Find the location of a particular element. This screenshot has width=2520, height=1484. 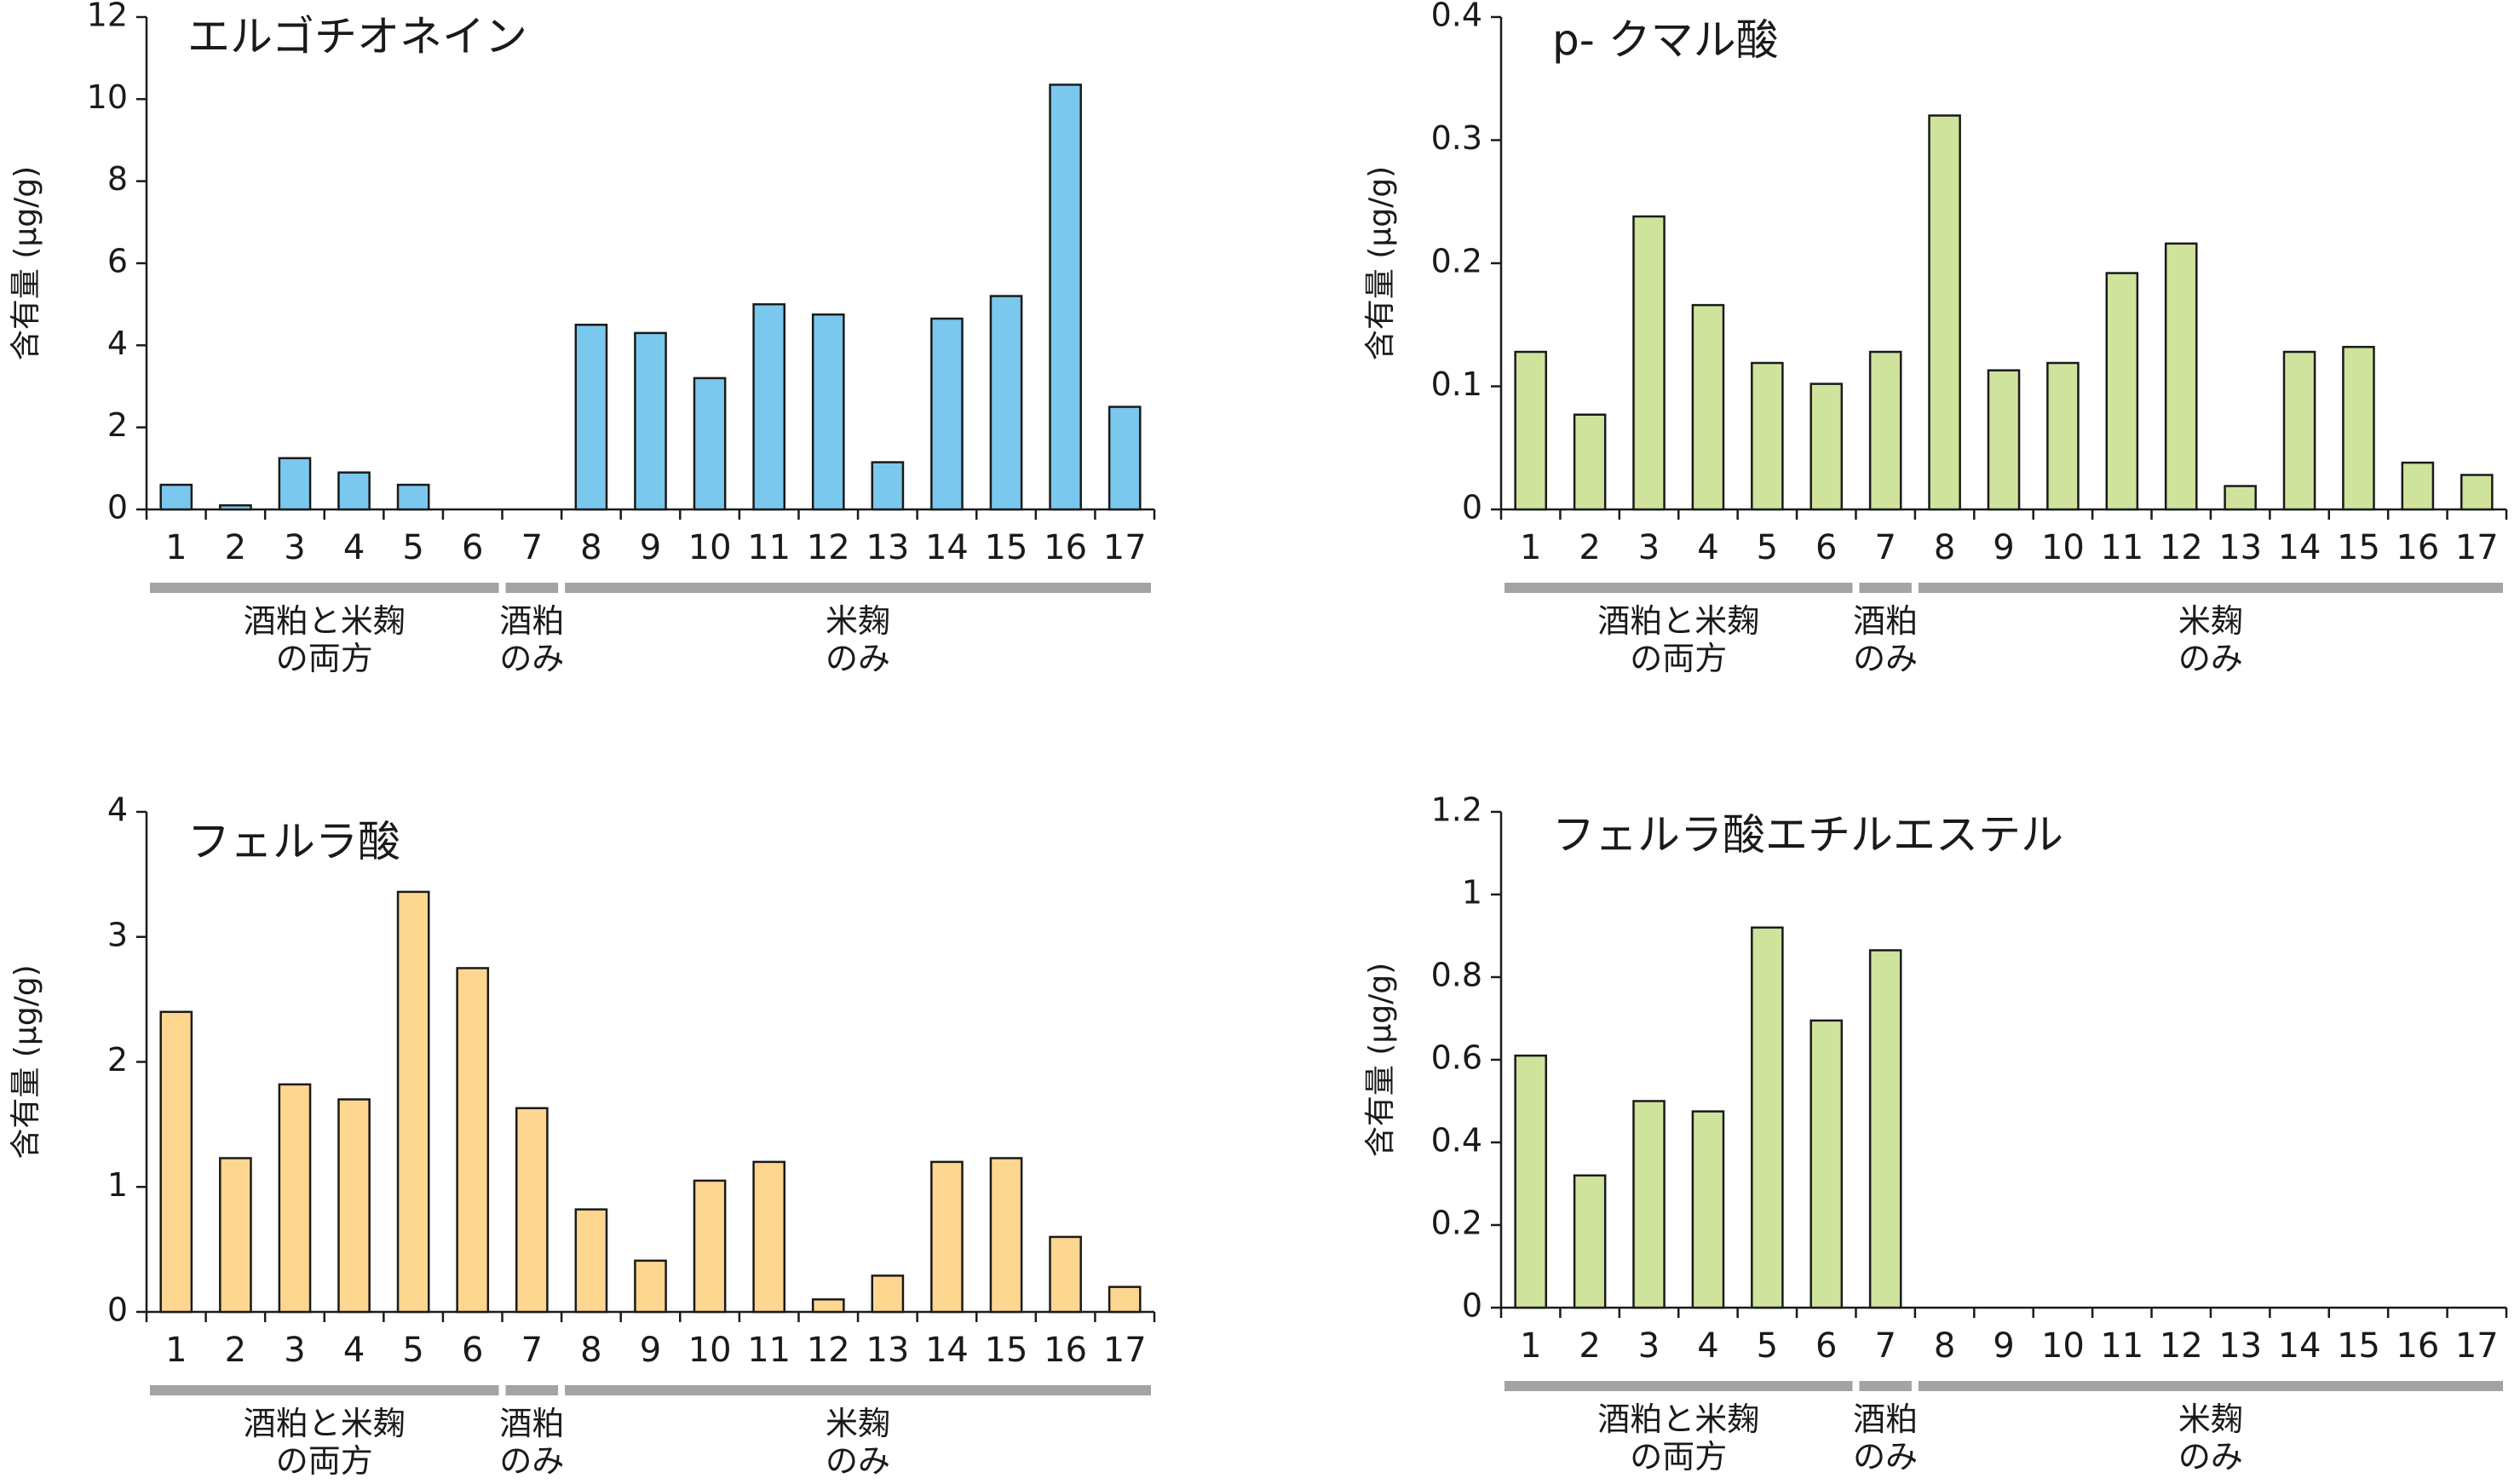

y-tick-label: 2 is located at coordinates (118, 1059).